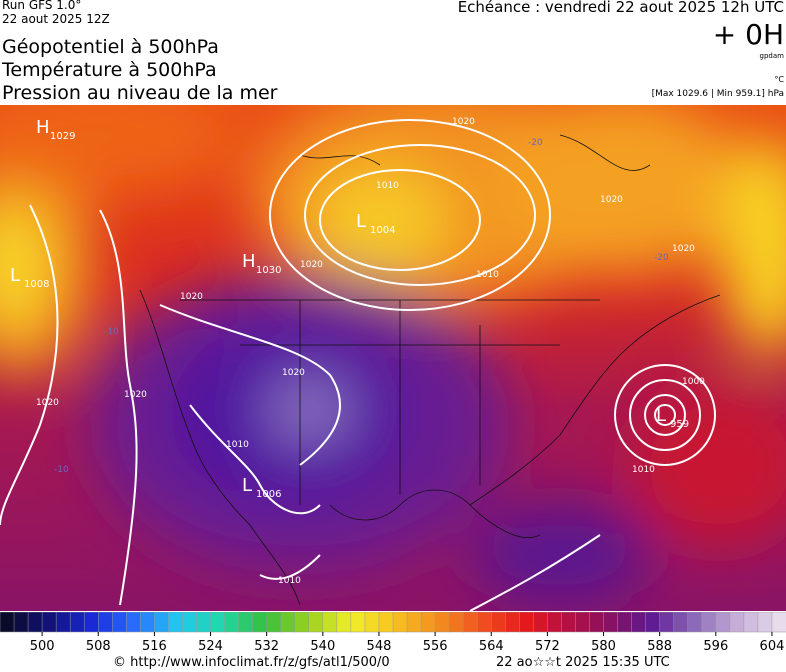 This screenshot has width=786, height=672. I want to click on colorbar-tick-label: 548, so click(379, 646).